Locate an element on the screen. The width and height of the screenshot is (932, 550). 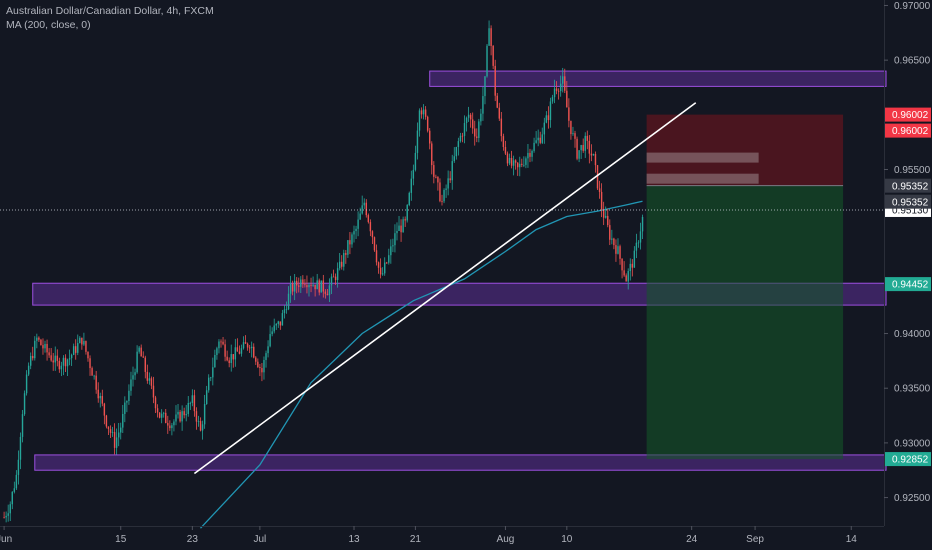
price-label-bg is located at coordinates (908, 201).